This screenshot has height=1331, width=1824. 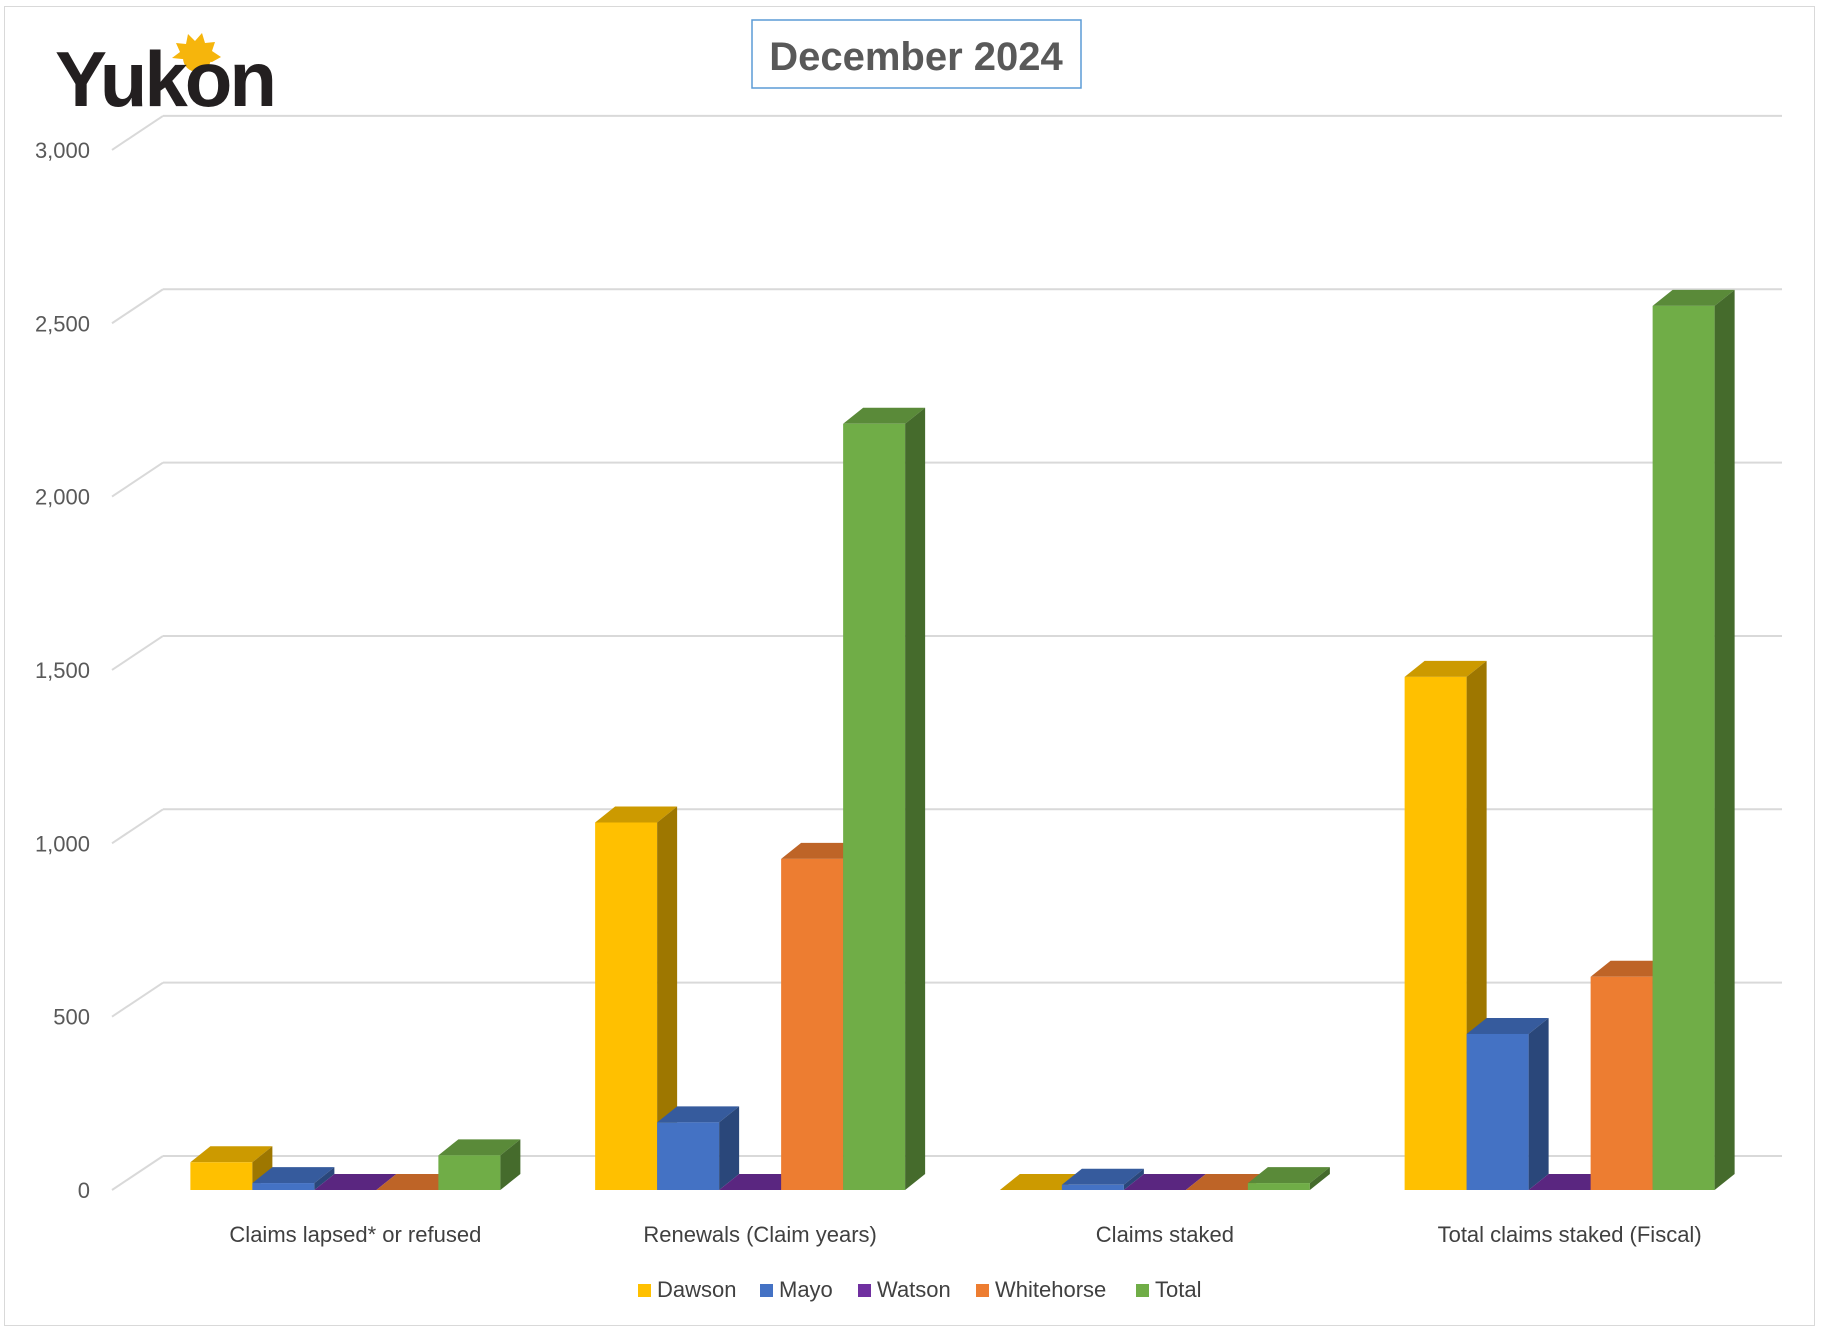 I want to click on yukon-logo: Yukon, so click(x=166, y=78).